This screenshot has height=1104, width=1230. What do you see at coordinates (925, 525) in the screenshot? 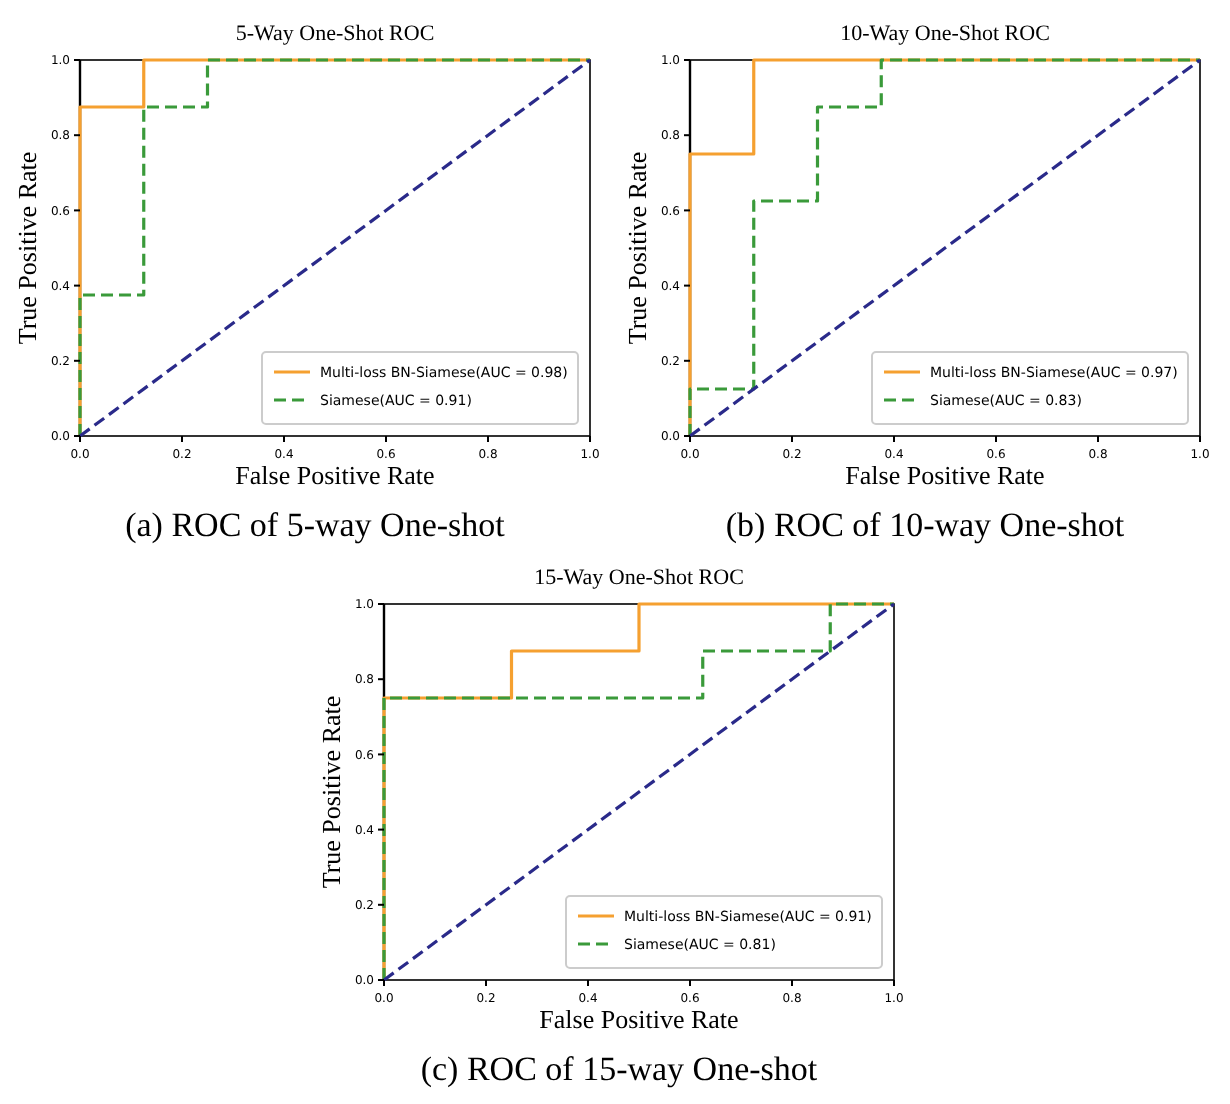
I see `text: (b) ROC of 10-way One-shot` at bounding box center [925, 525].